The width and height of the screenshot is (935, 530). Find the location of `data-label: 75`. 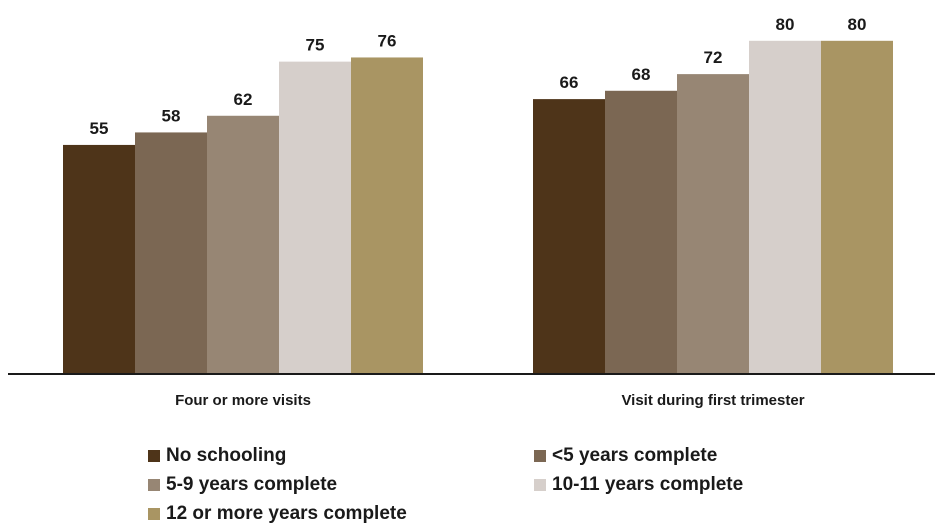

data-label: 75 is located at coordinates (315, 45).